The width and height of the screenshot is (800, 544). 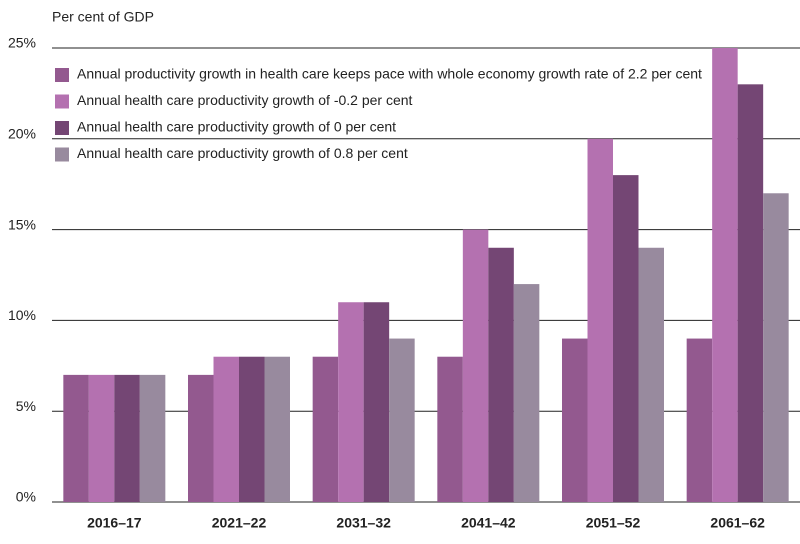 What do you see at coordinates (26, 406) in the screenshot?
I see `y-tick-label: 5%` at bounding box center [26, 406].